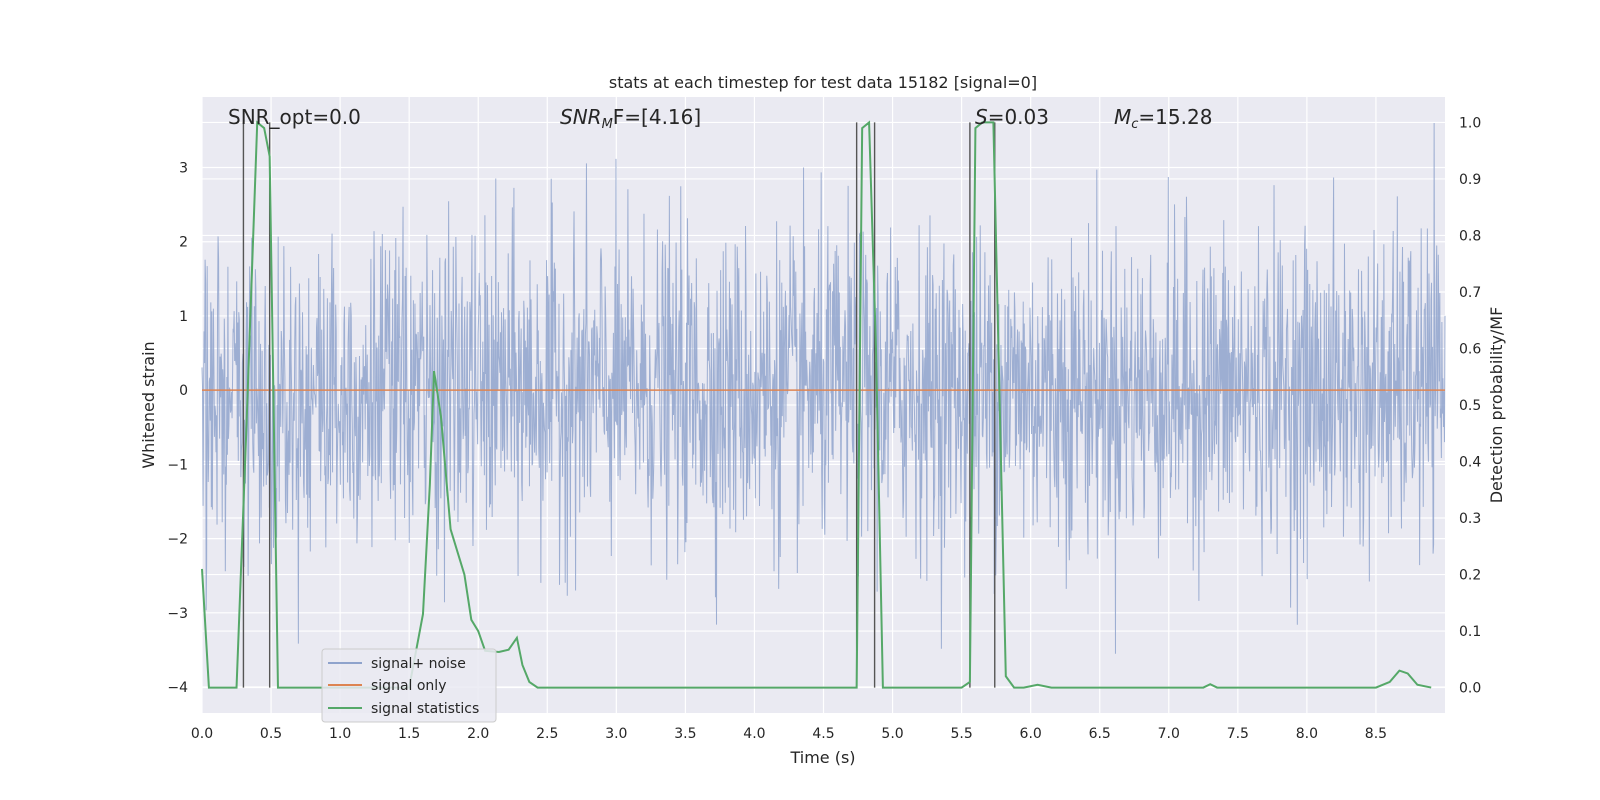 Image resolution: width=1600 pixels, height=800 pixels. What do you see at coordinates (1470, 689) in the screenshot?
I see `y-tick-label-right: 0.0` at bounding box center [1470, 689].